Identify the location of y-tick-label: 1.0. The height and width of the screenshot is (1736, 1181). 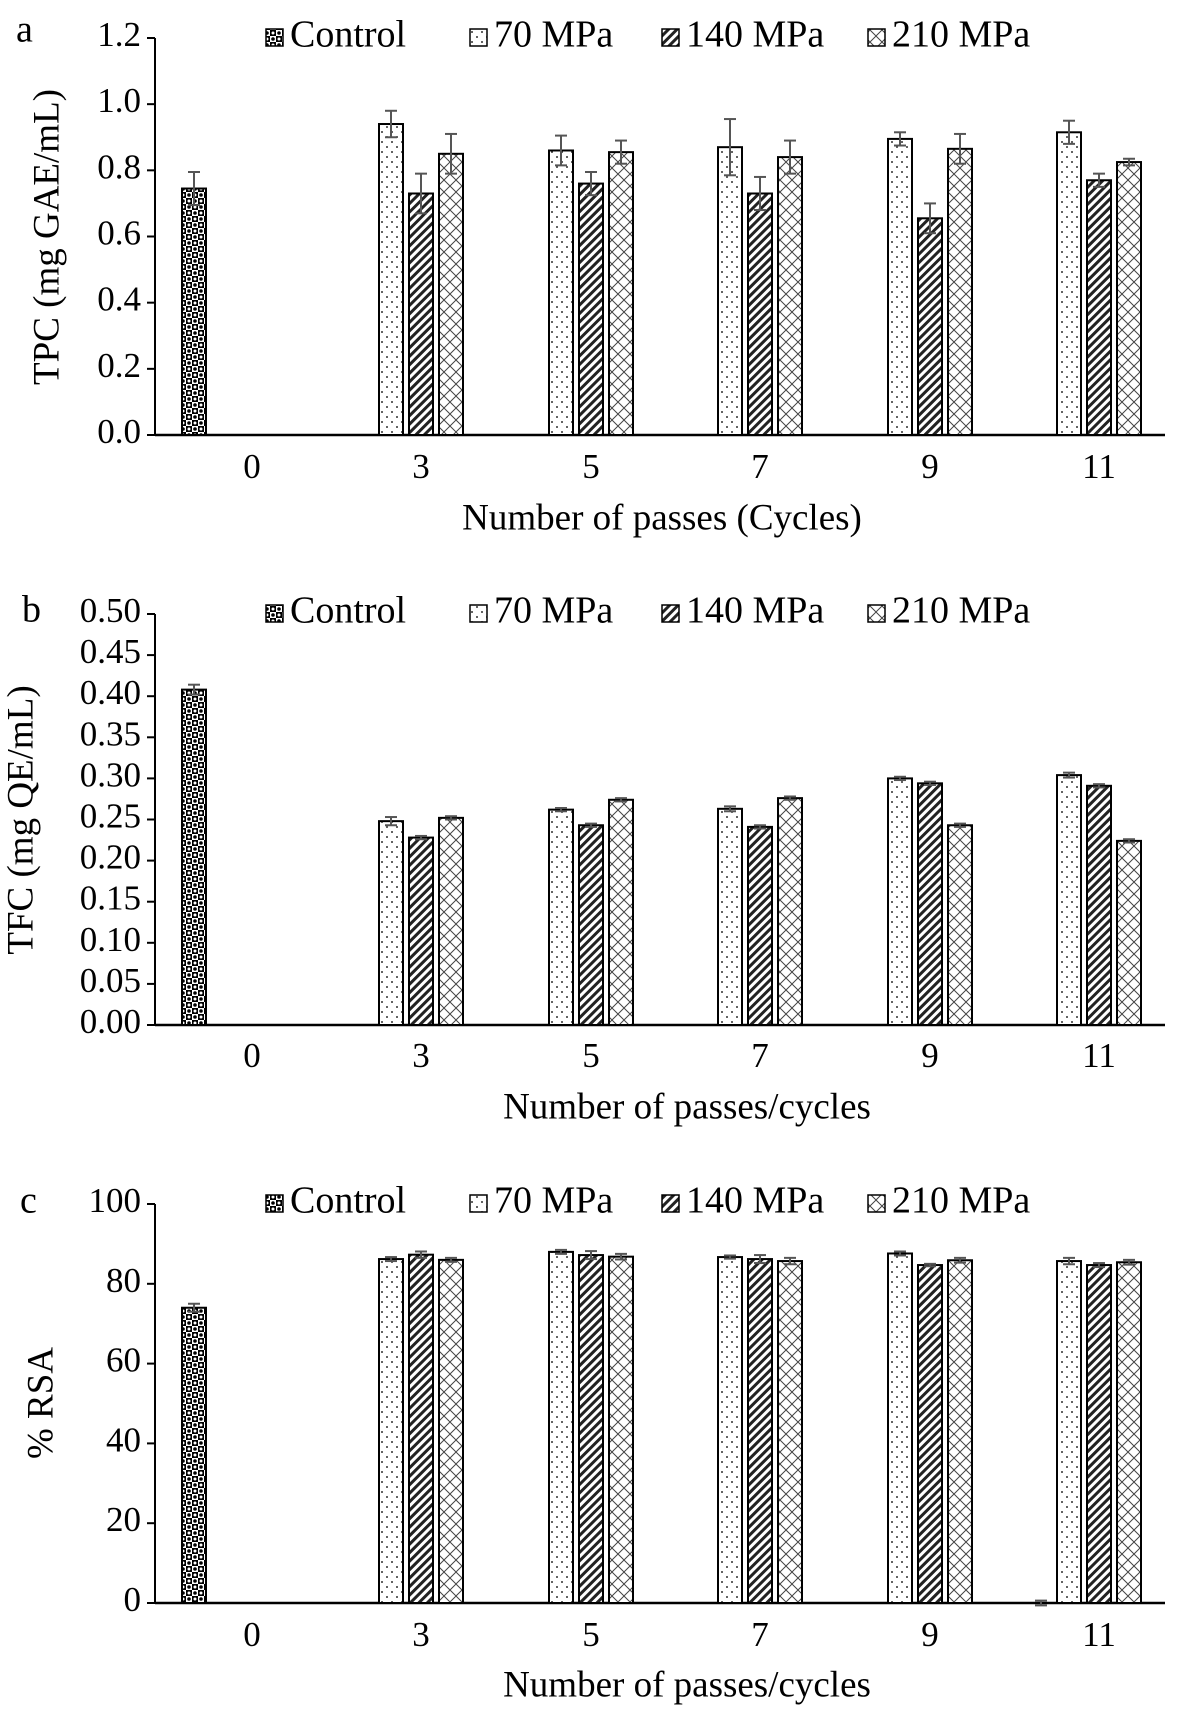
(119, 100).